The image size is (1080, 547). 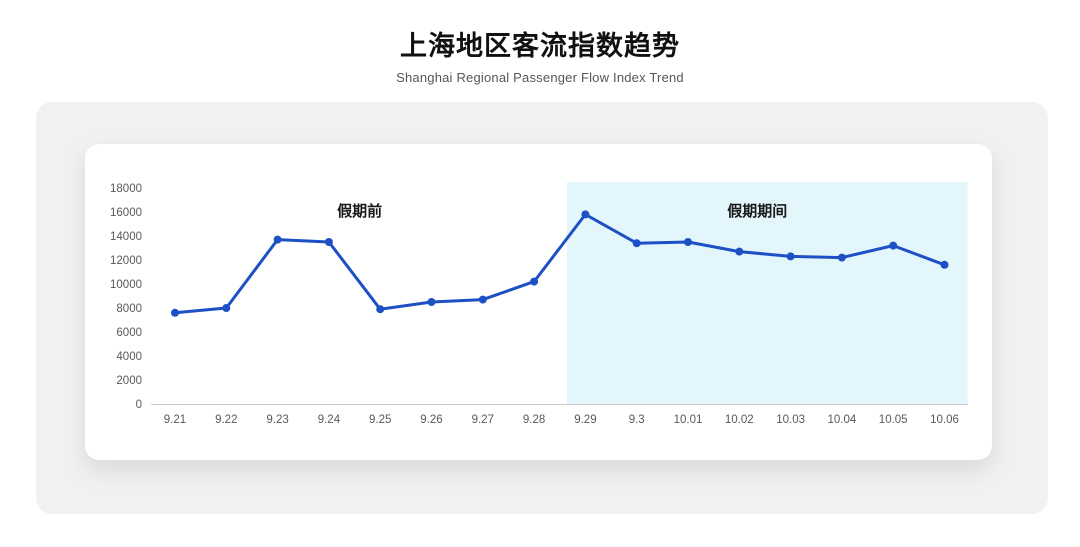 What do you see at coordinates (431, 420) in the screenshot?
I see `x-tick-label: 9.26` at bounding box center [431, 420].